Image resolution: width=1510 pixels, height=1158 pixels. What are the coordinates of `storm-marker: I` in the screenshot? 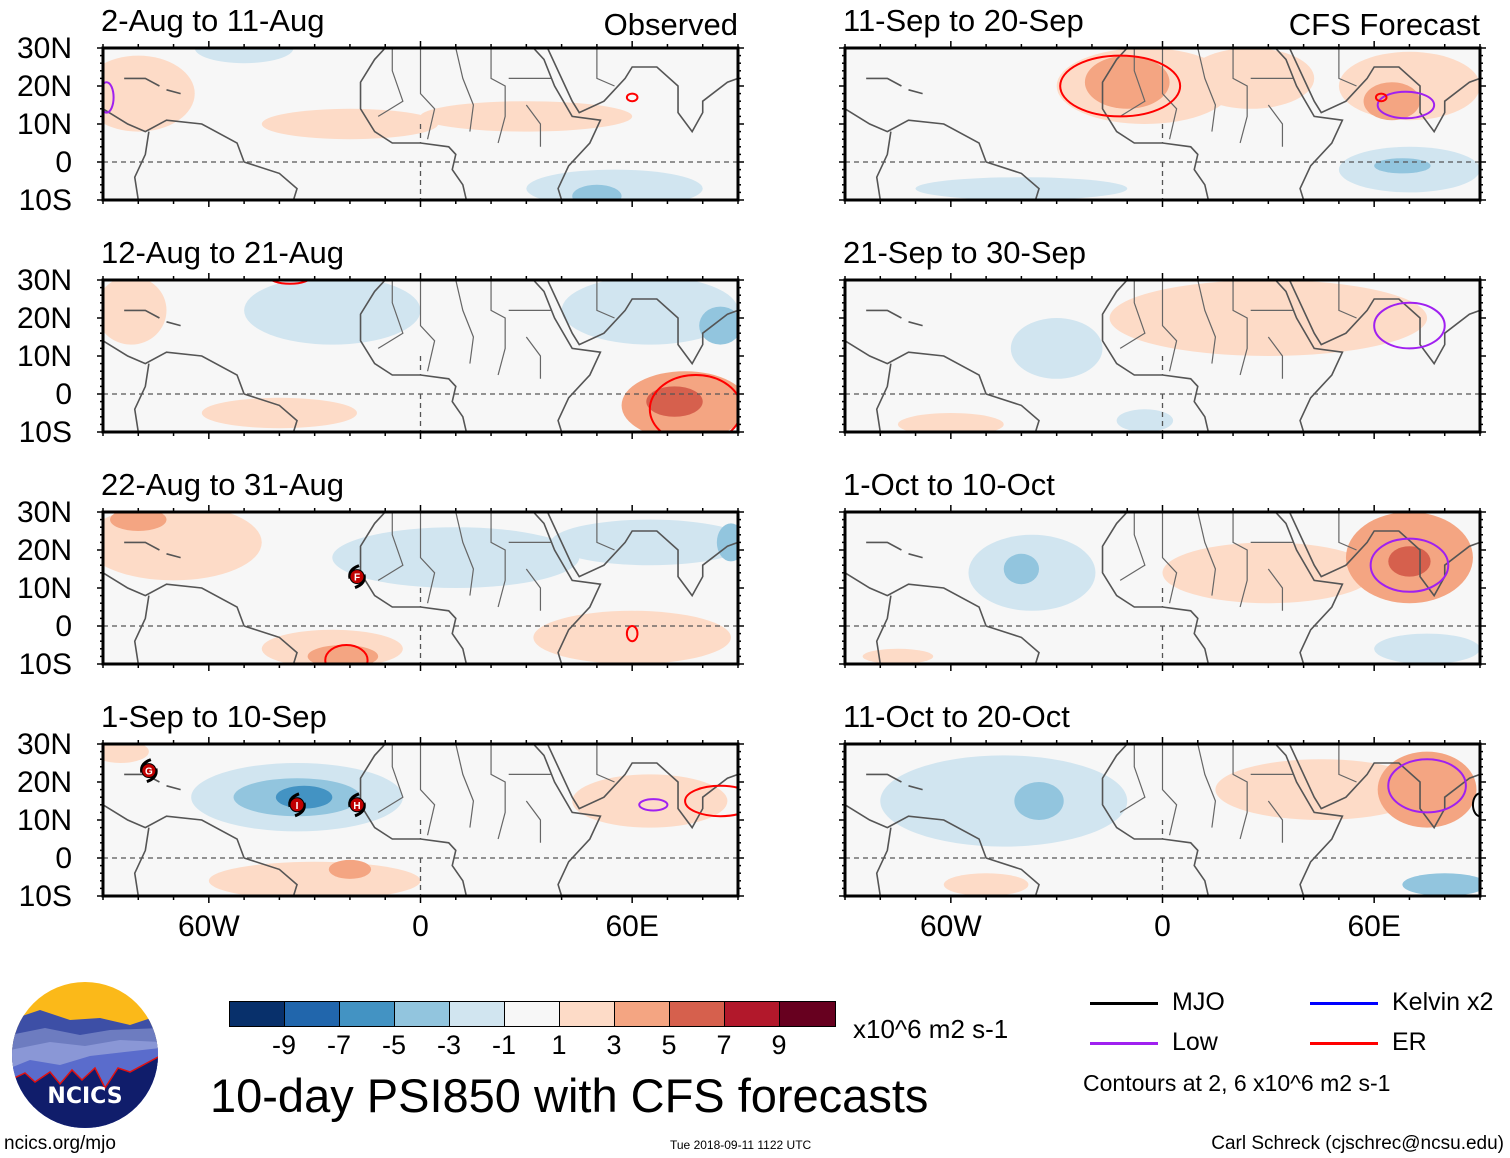 It's located at (297, 805).